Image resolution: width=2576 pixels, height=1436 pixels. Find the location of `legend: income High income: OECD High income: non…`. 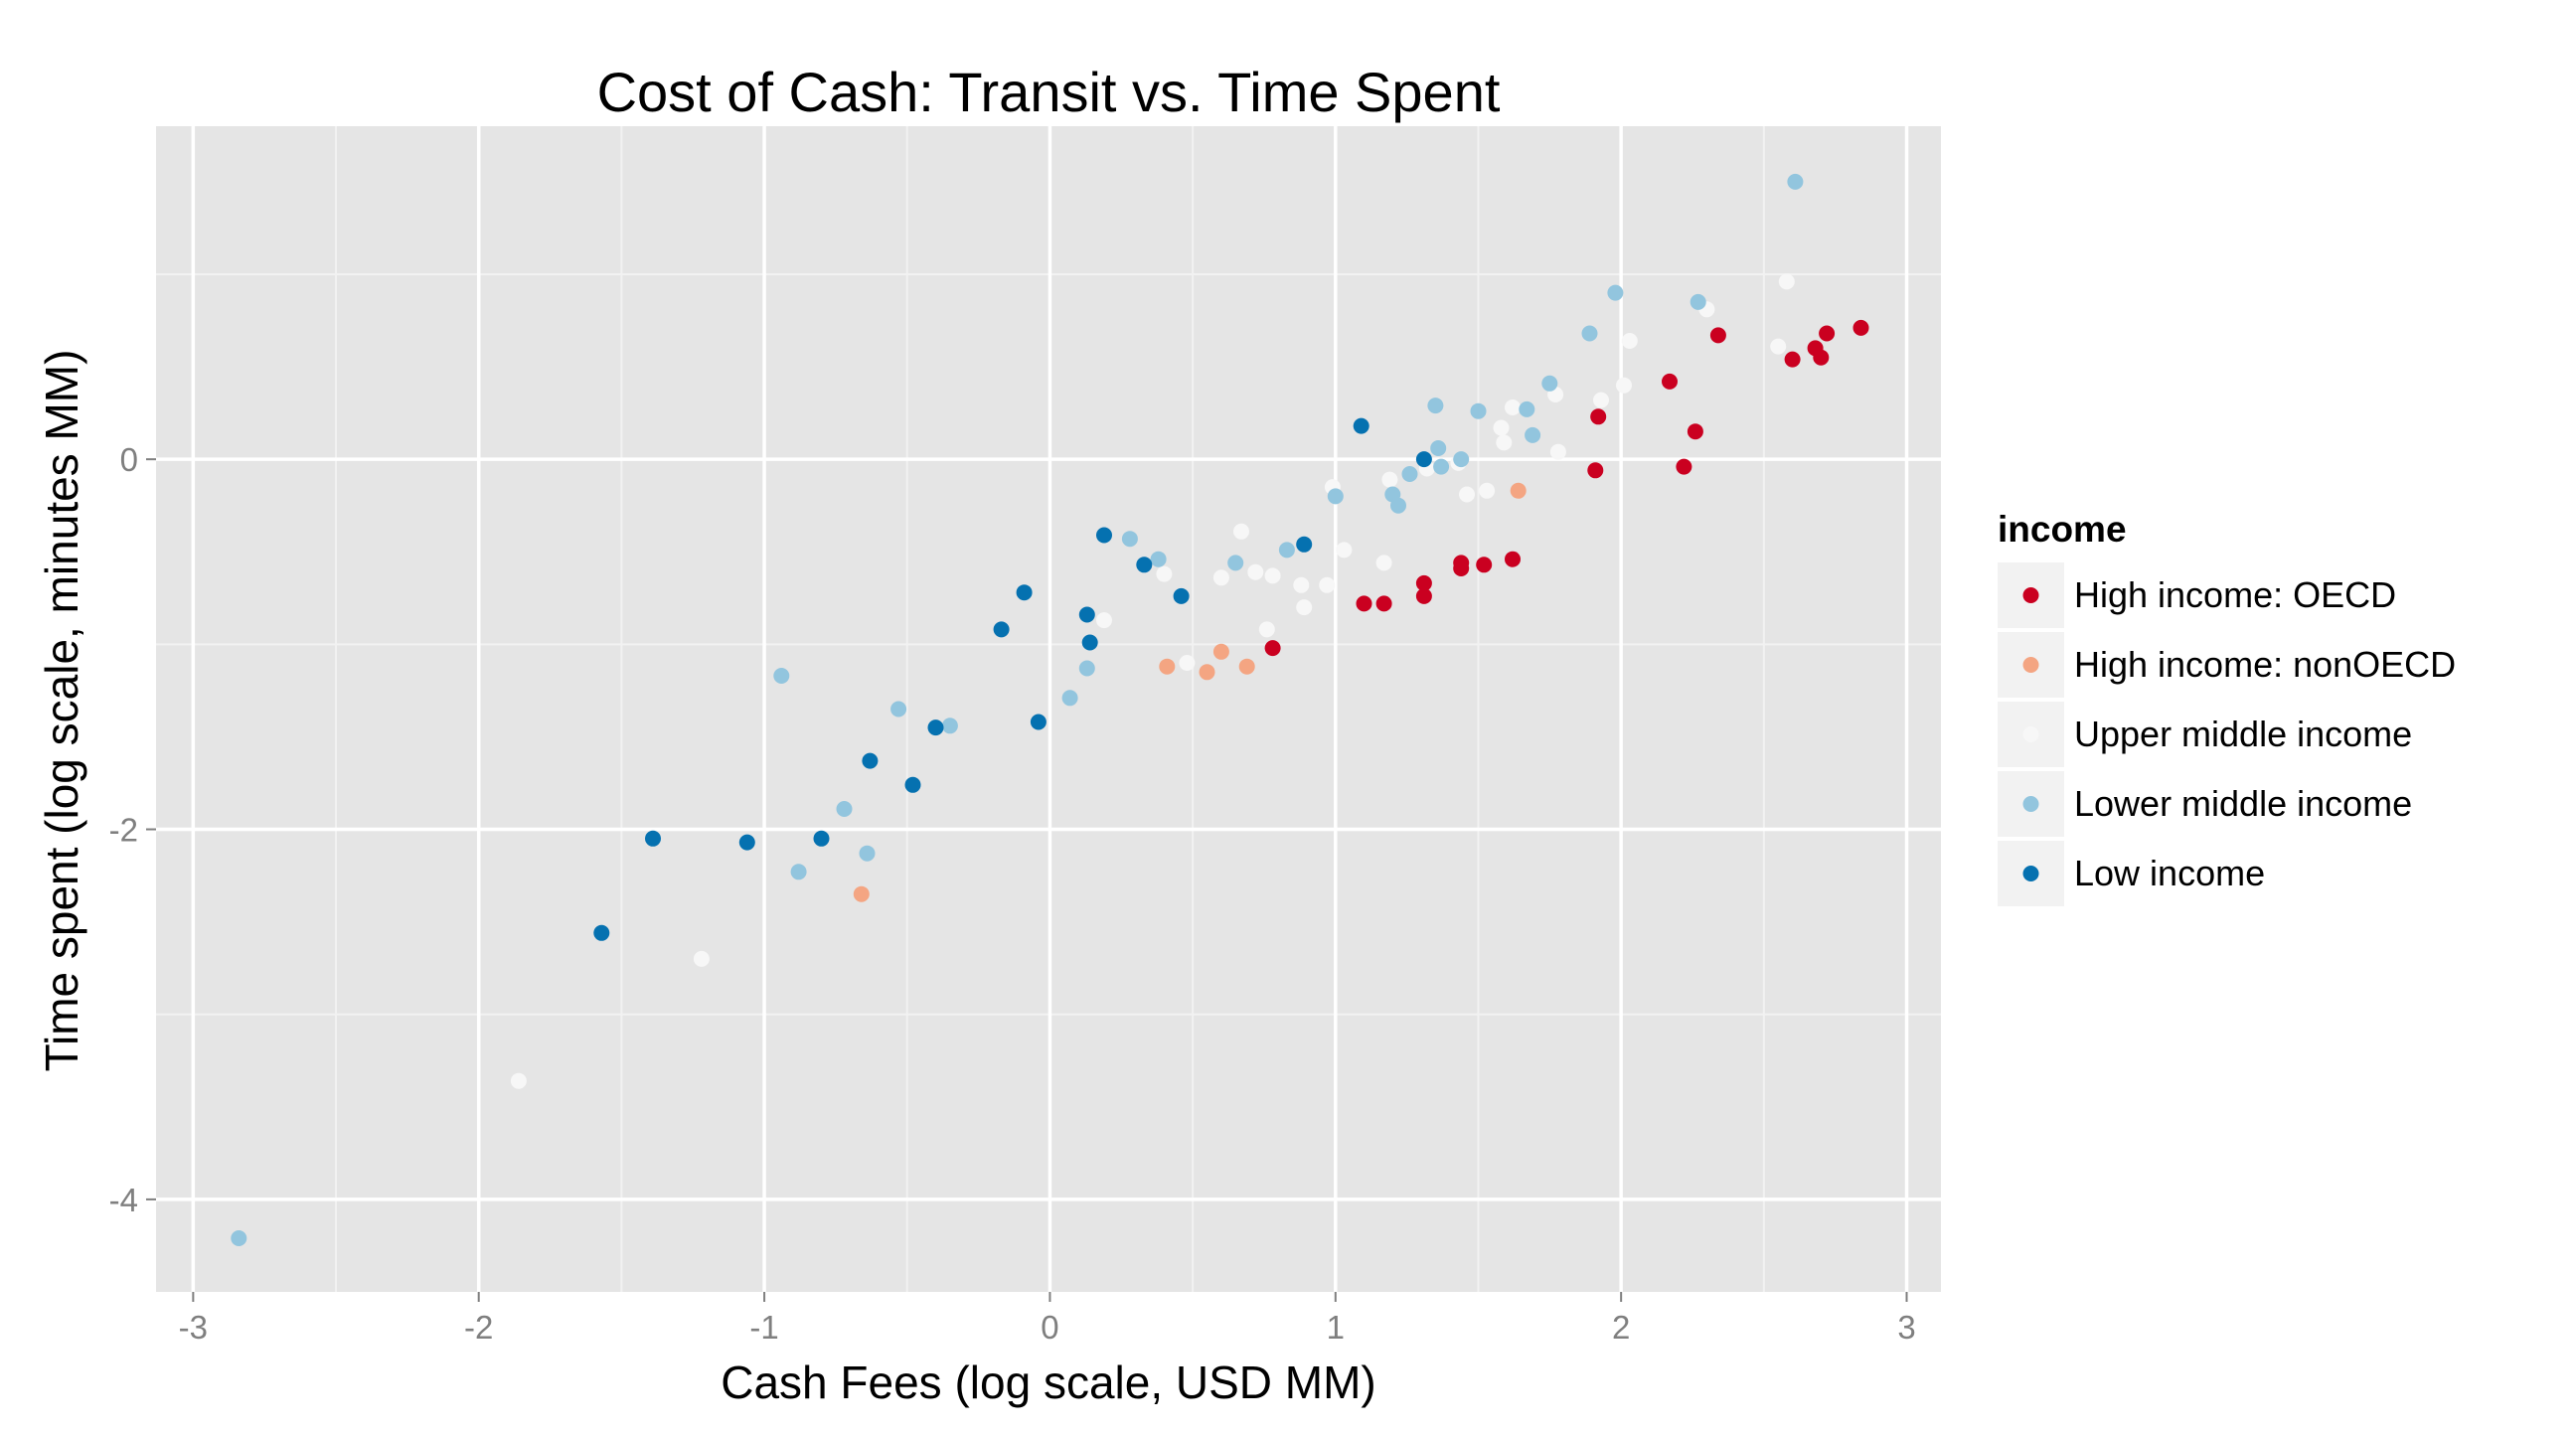

legend: income High income: OECD High income: non… is located at coordinates (2227, 707).